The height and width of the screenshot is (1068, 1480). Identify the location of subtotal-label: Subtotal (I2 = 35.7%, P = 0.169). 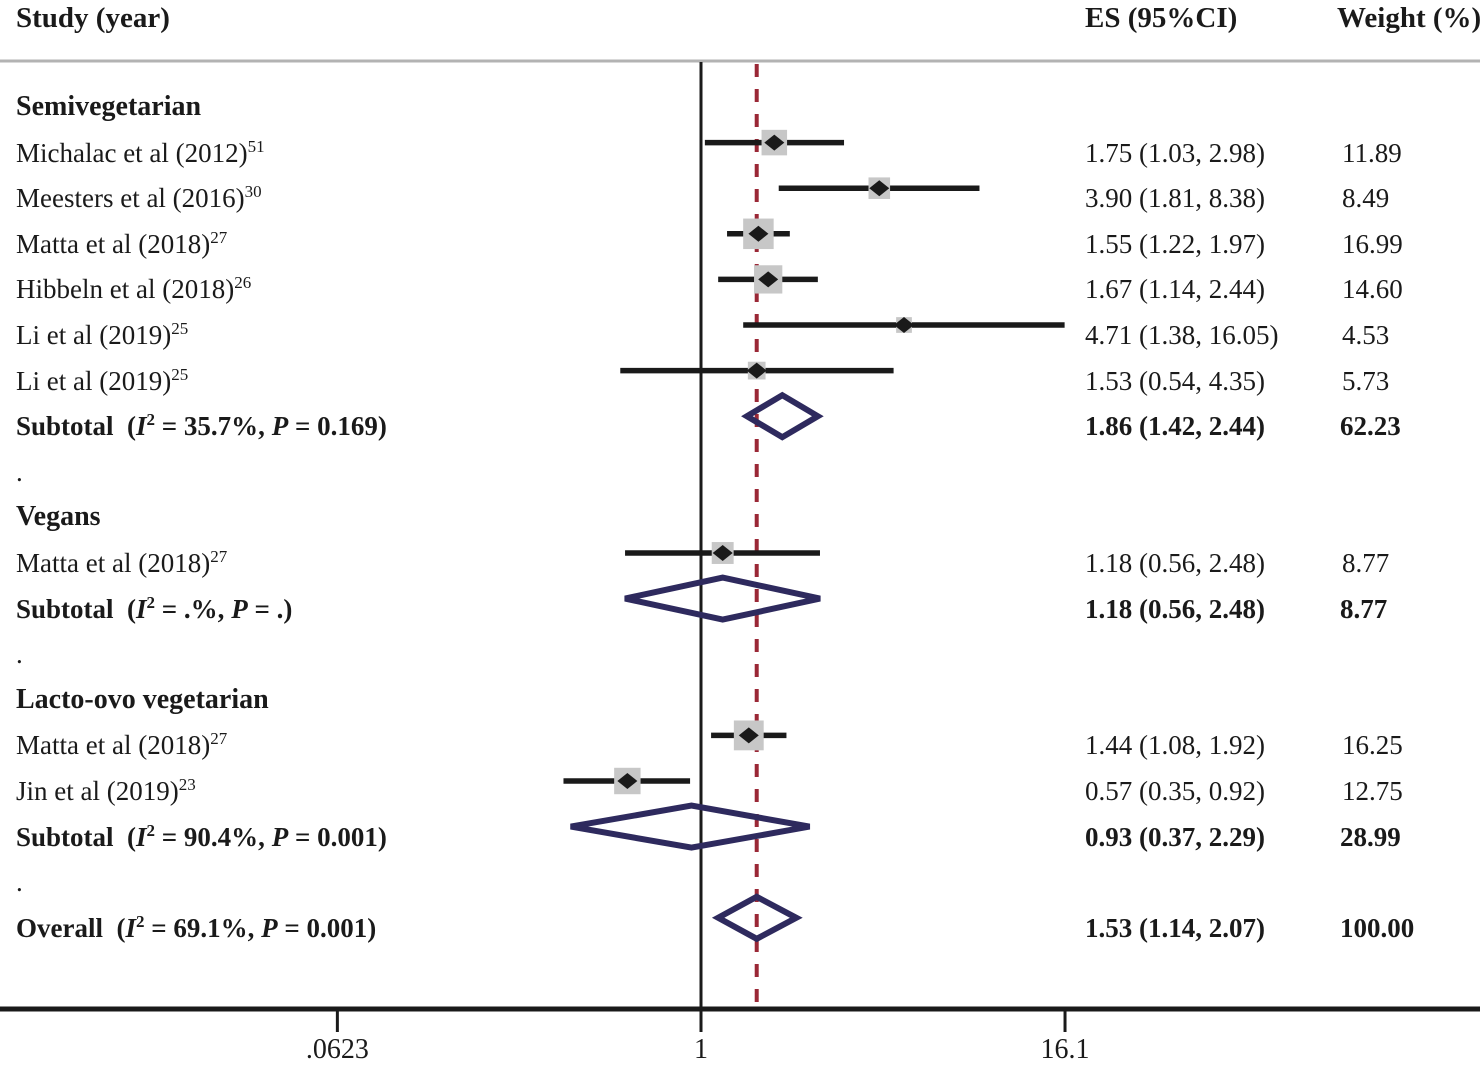
(201, 426).